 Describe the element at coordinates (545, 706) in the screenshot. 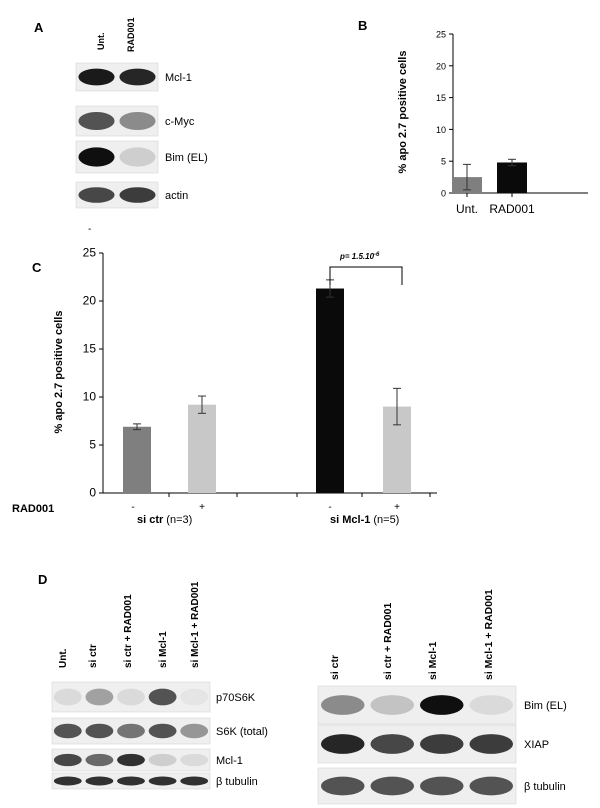

I see `panel-d-right-blot-label-1: Bim (EL)` at that location.